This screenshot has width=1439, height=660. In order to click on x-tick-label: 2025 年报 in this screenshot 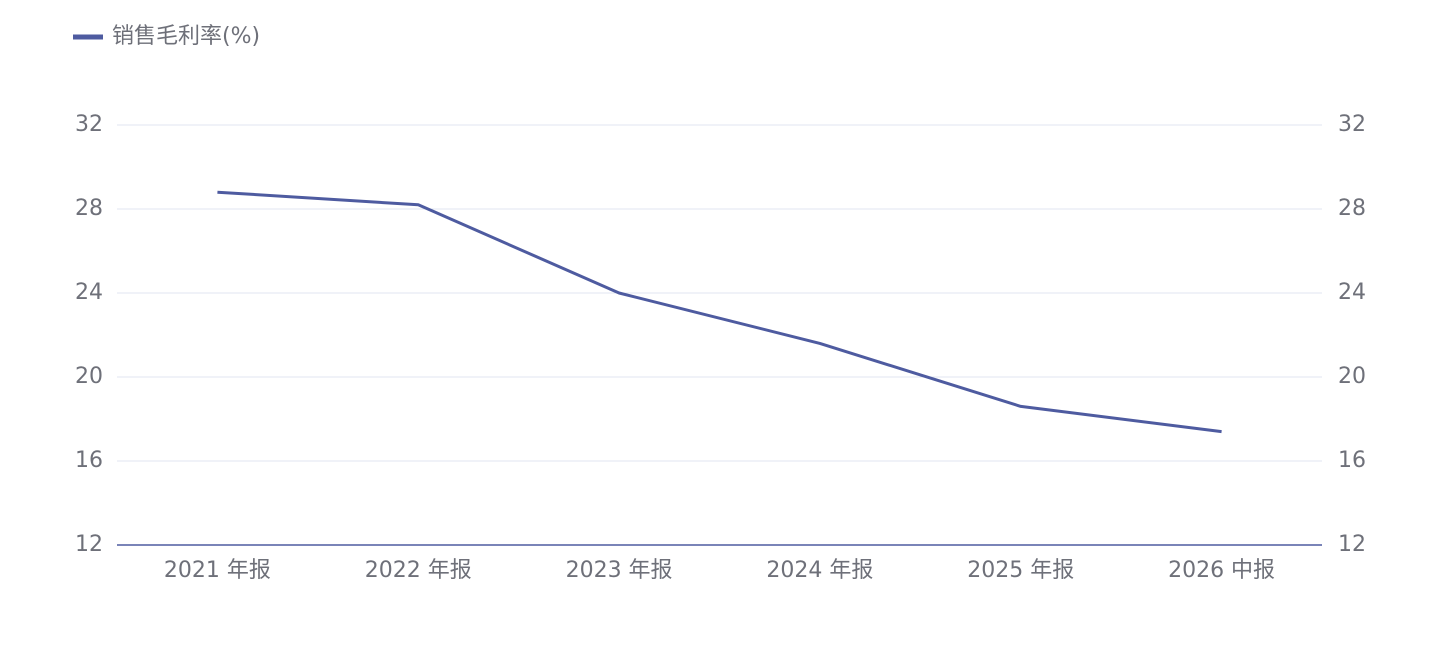, I will do `click(1020, 570)`.